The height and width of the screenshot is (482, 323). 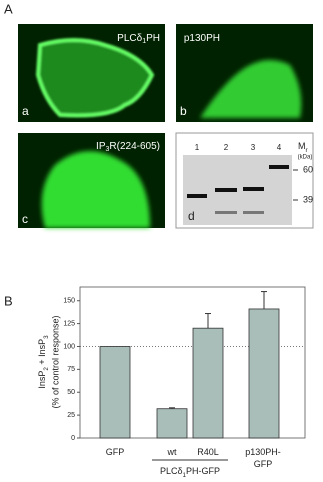 I want to click on mr-unit: (kDa), so click(x=305, y=158).